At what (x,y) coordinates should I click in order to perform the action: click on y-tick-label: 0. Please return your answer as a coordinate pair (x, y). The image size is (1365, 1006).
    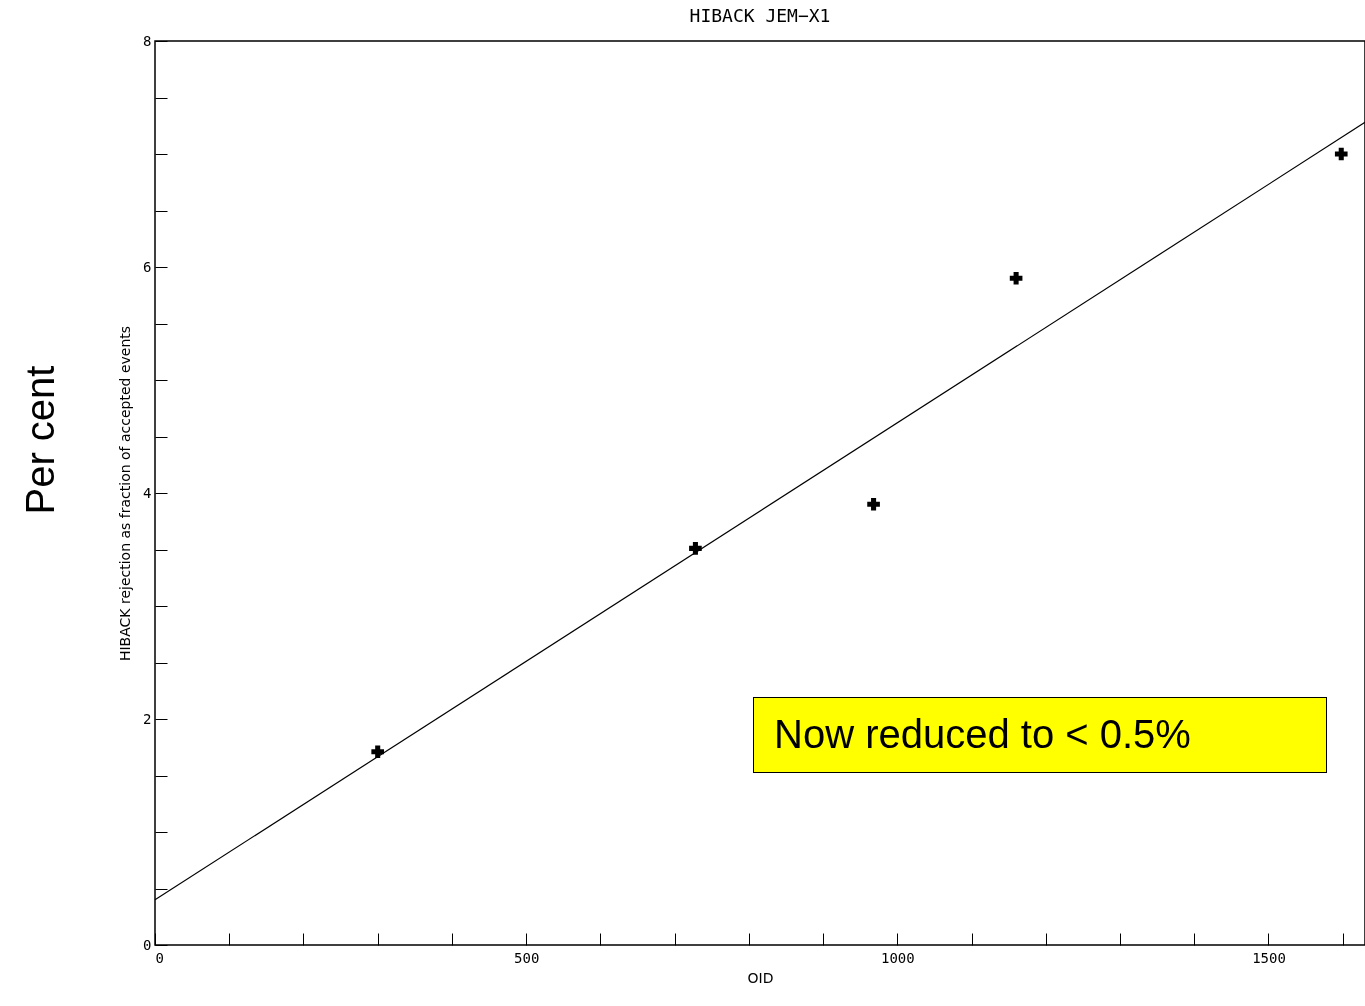
    Looking at the image, I should click on (147, 944).